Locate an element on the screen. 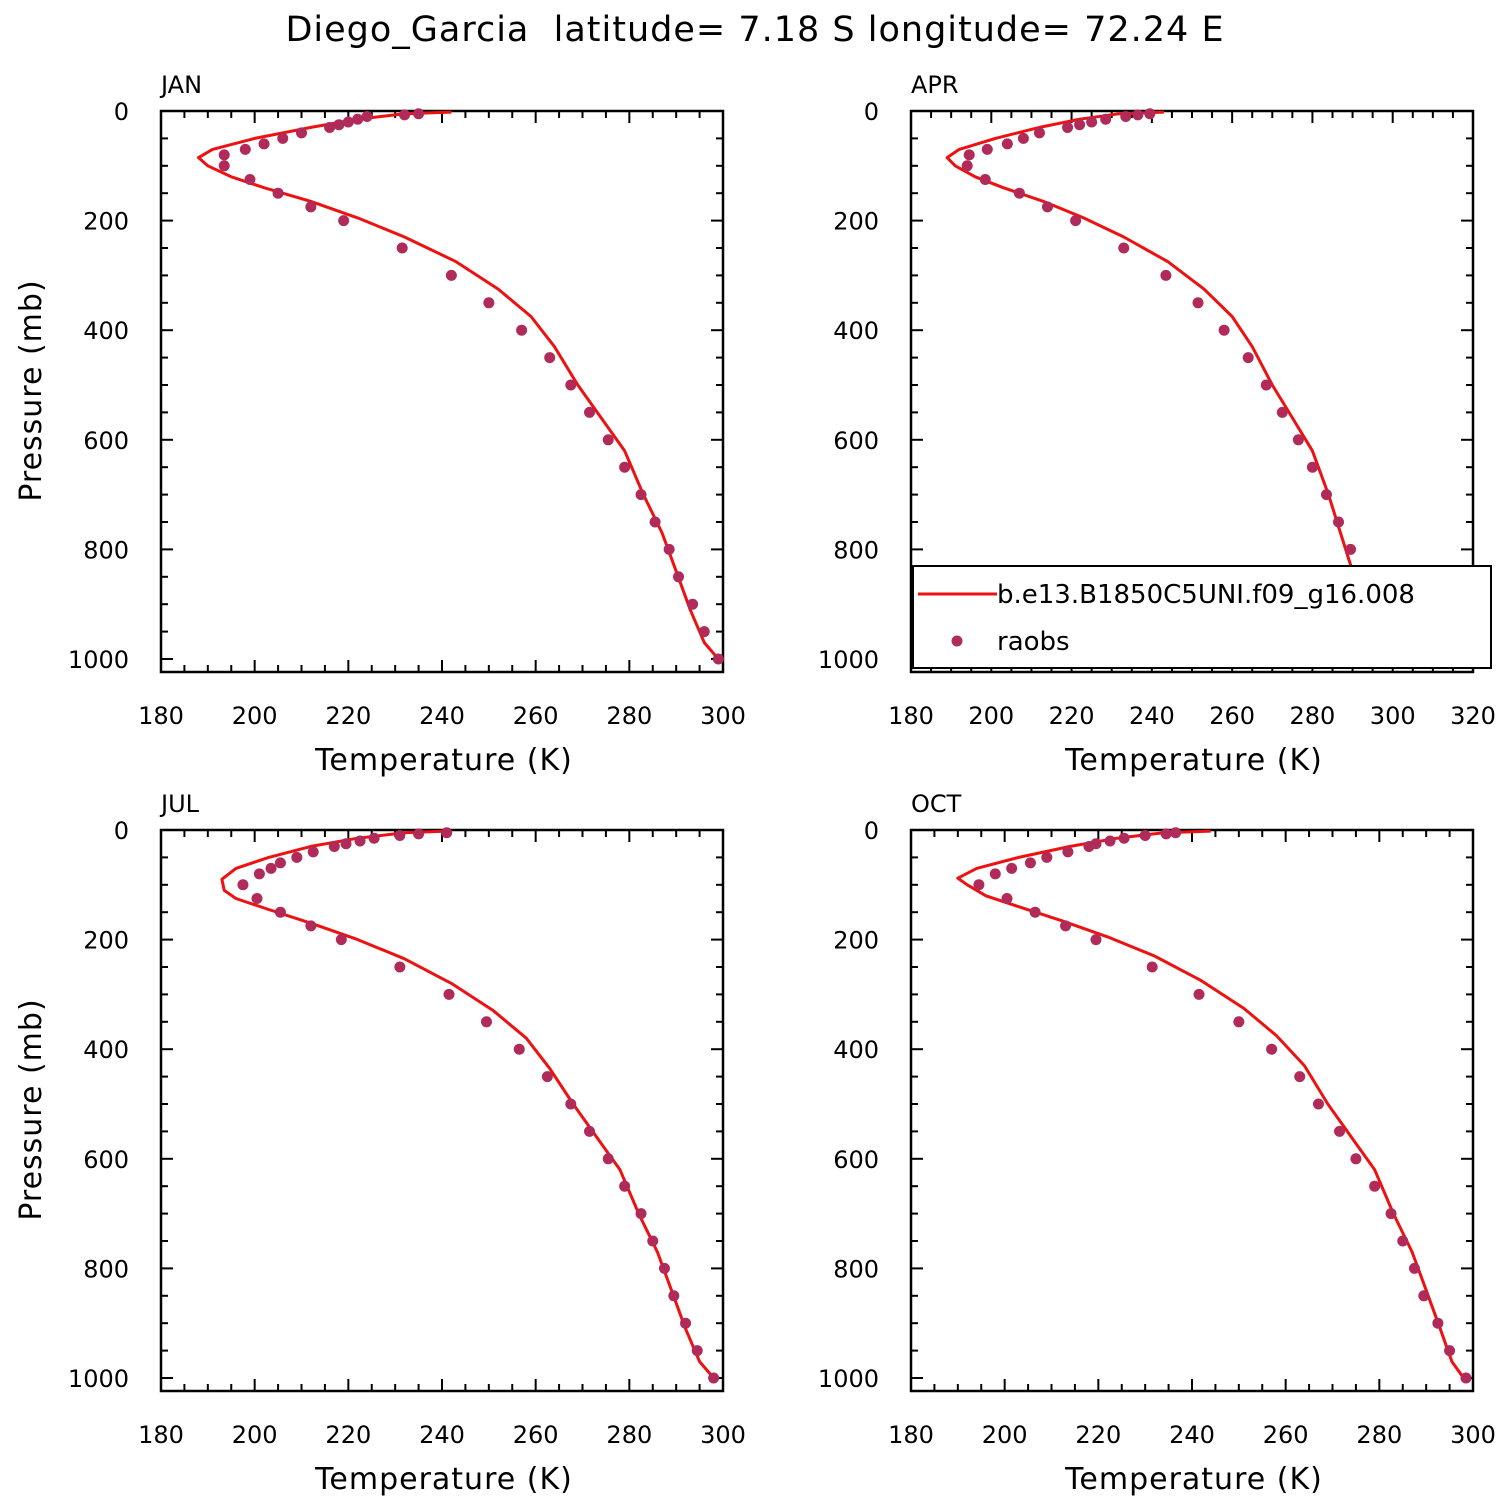 Image resolution: width=1510 pixels, height=1510 pixels. x-tick-label: 220 is located at coordinates (348, 716).